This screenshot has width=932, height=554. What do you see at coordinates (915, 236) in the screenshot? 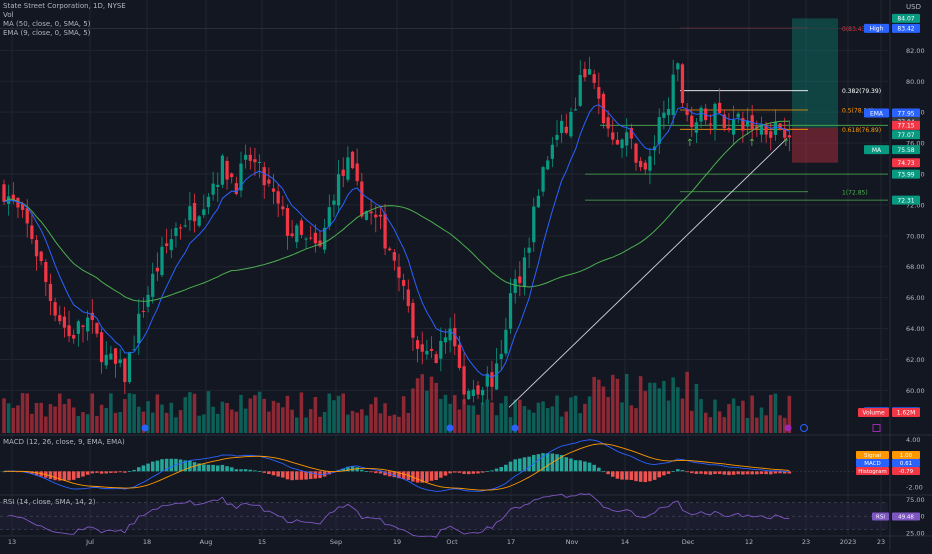
I see `price-tick-label: 70.00` at bounding box center [915, 236].